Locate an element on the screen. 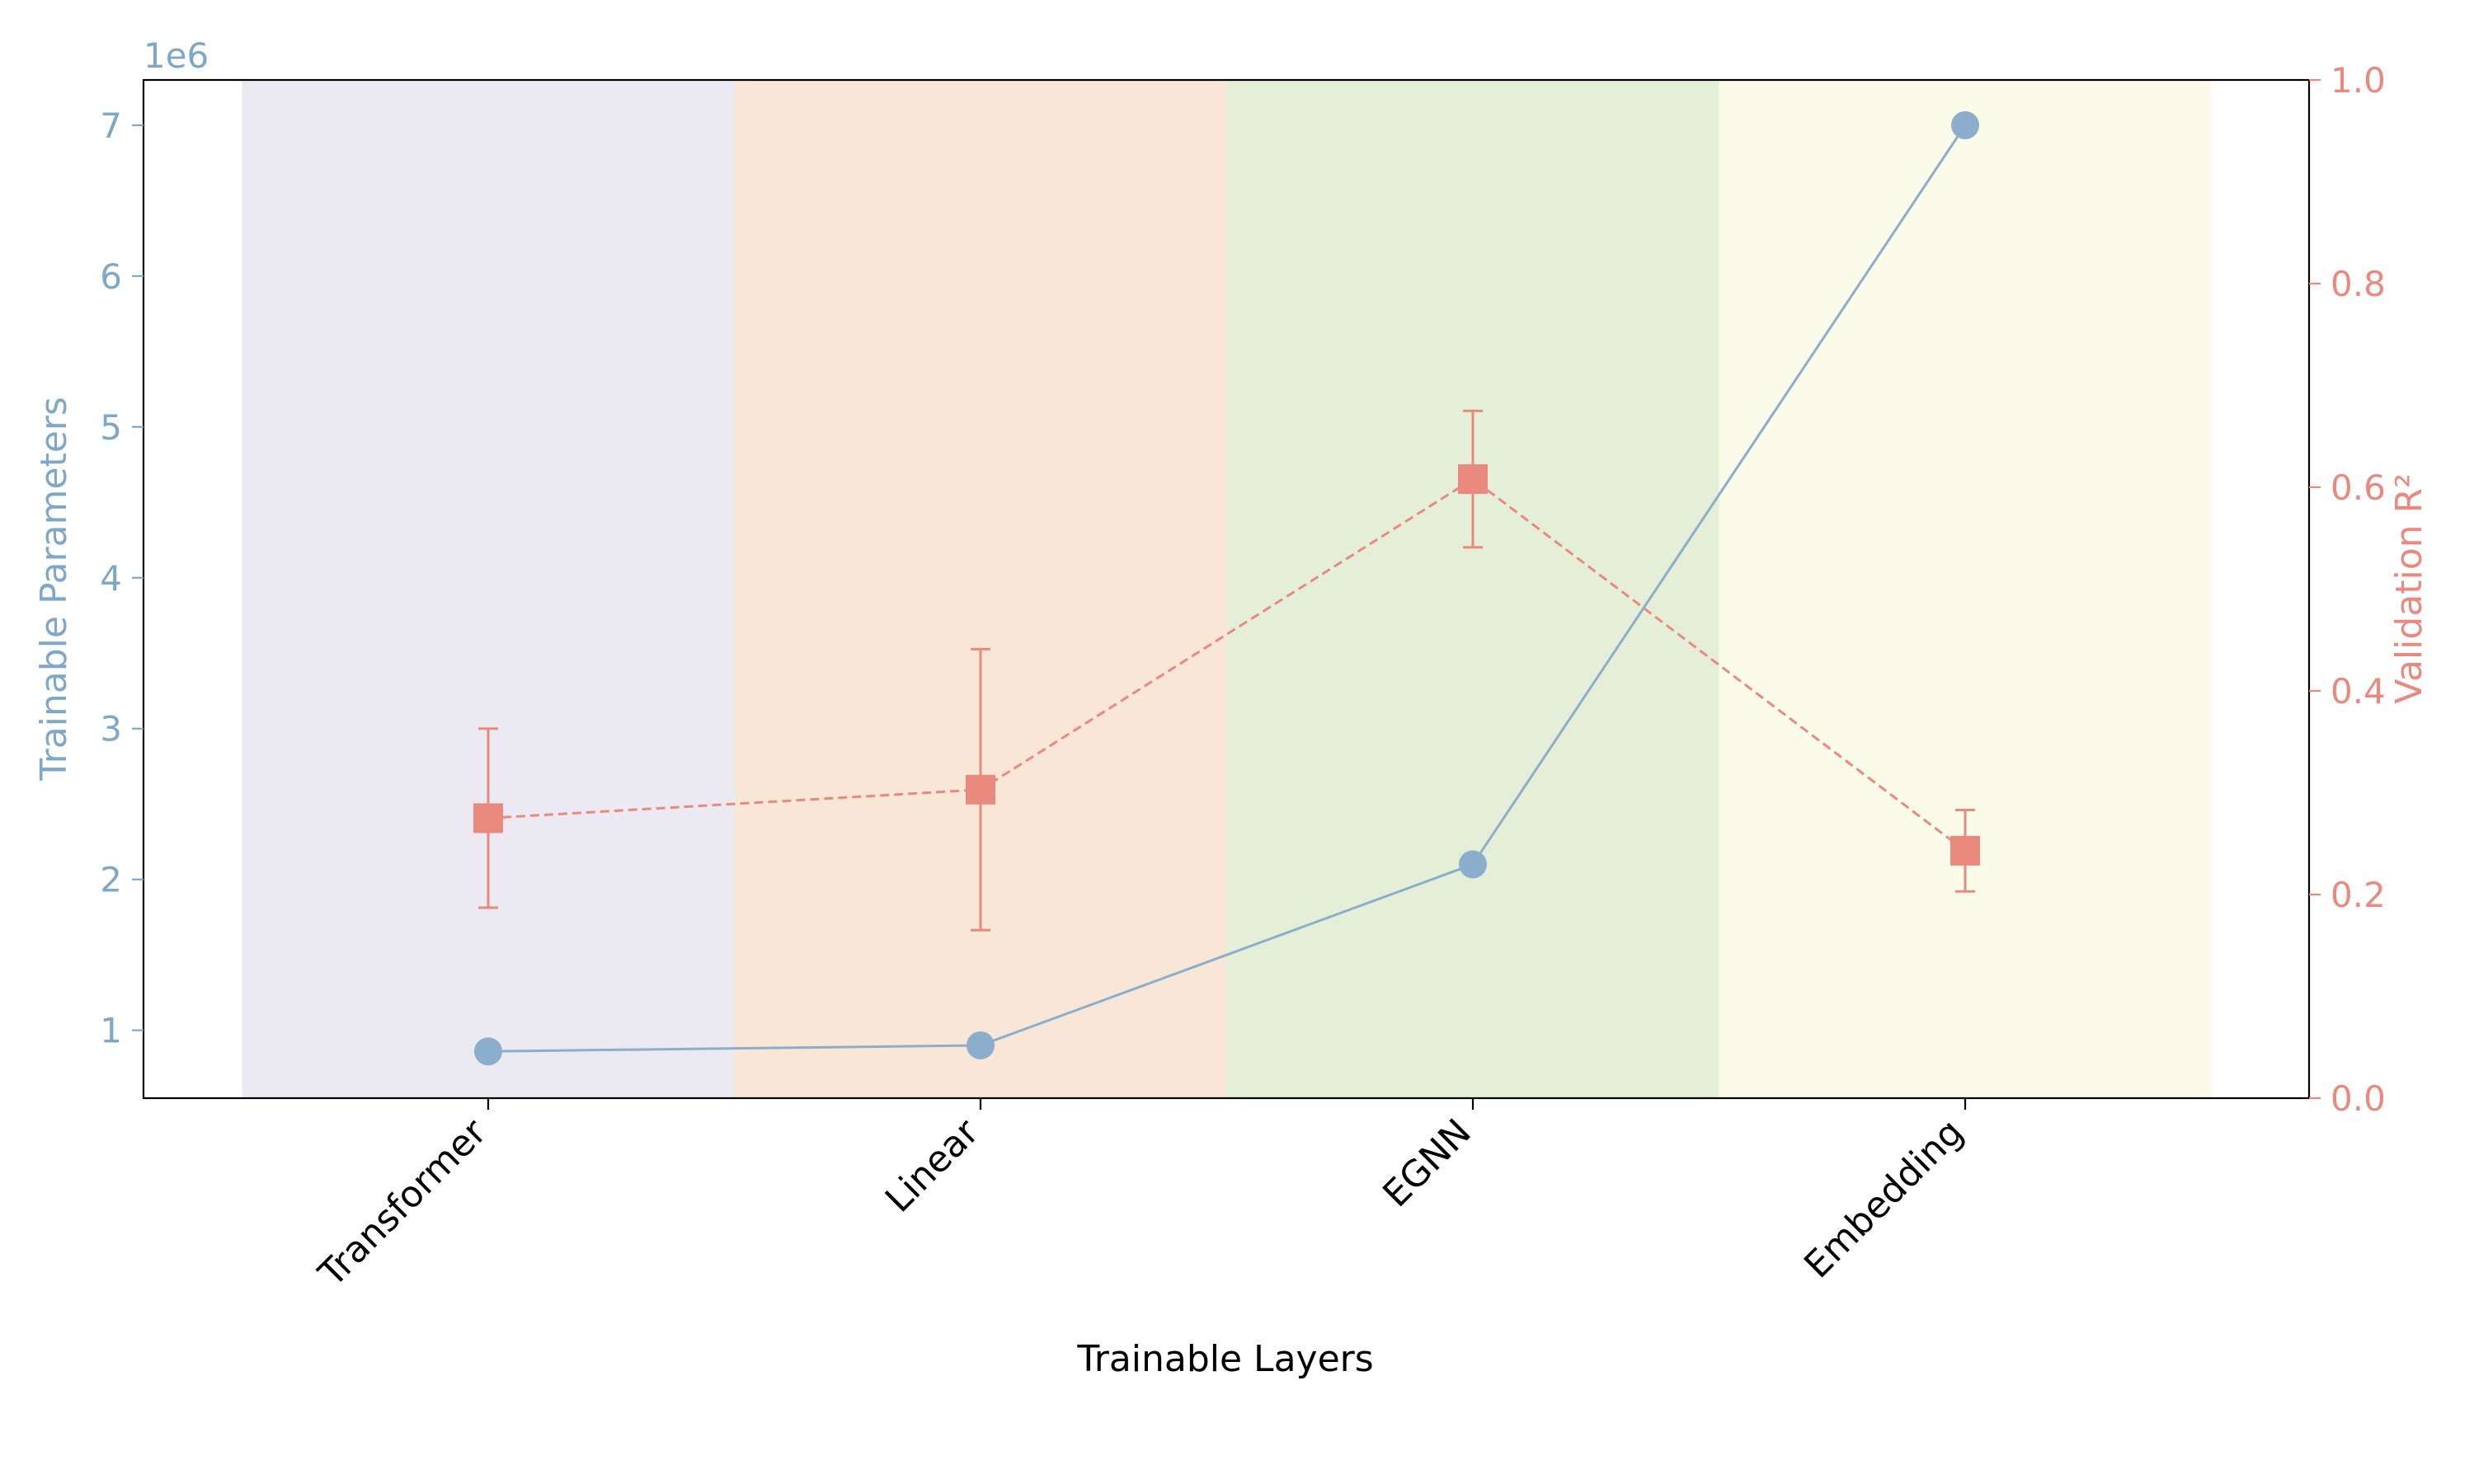 Image resolution: width=2474 pixels, height=1484 pixels. x-tick-label: Embedding is located at coordinates (1884, 1199).